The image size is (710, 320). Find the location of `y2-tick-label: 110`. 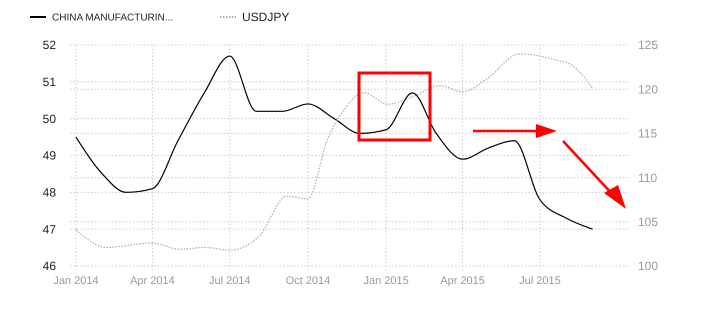

y2-tick-label: 110 is located at coordinates (648, 177).